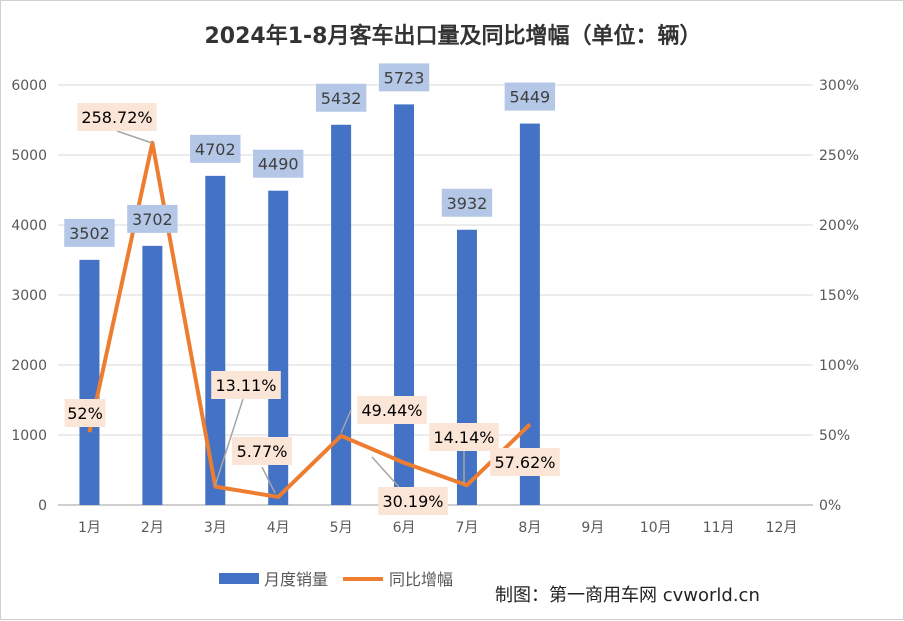 The height and width of the screenshot is (621, 904). I want to click on y-right-tick-label: 0%, so click(830, 506).